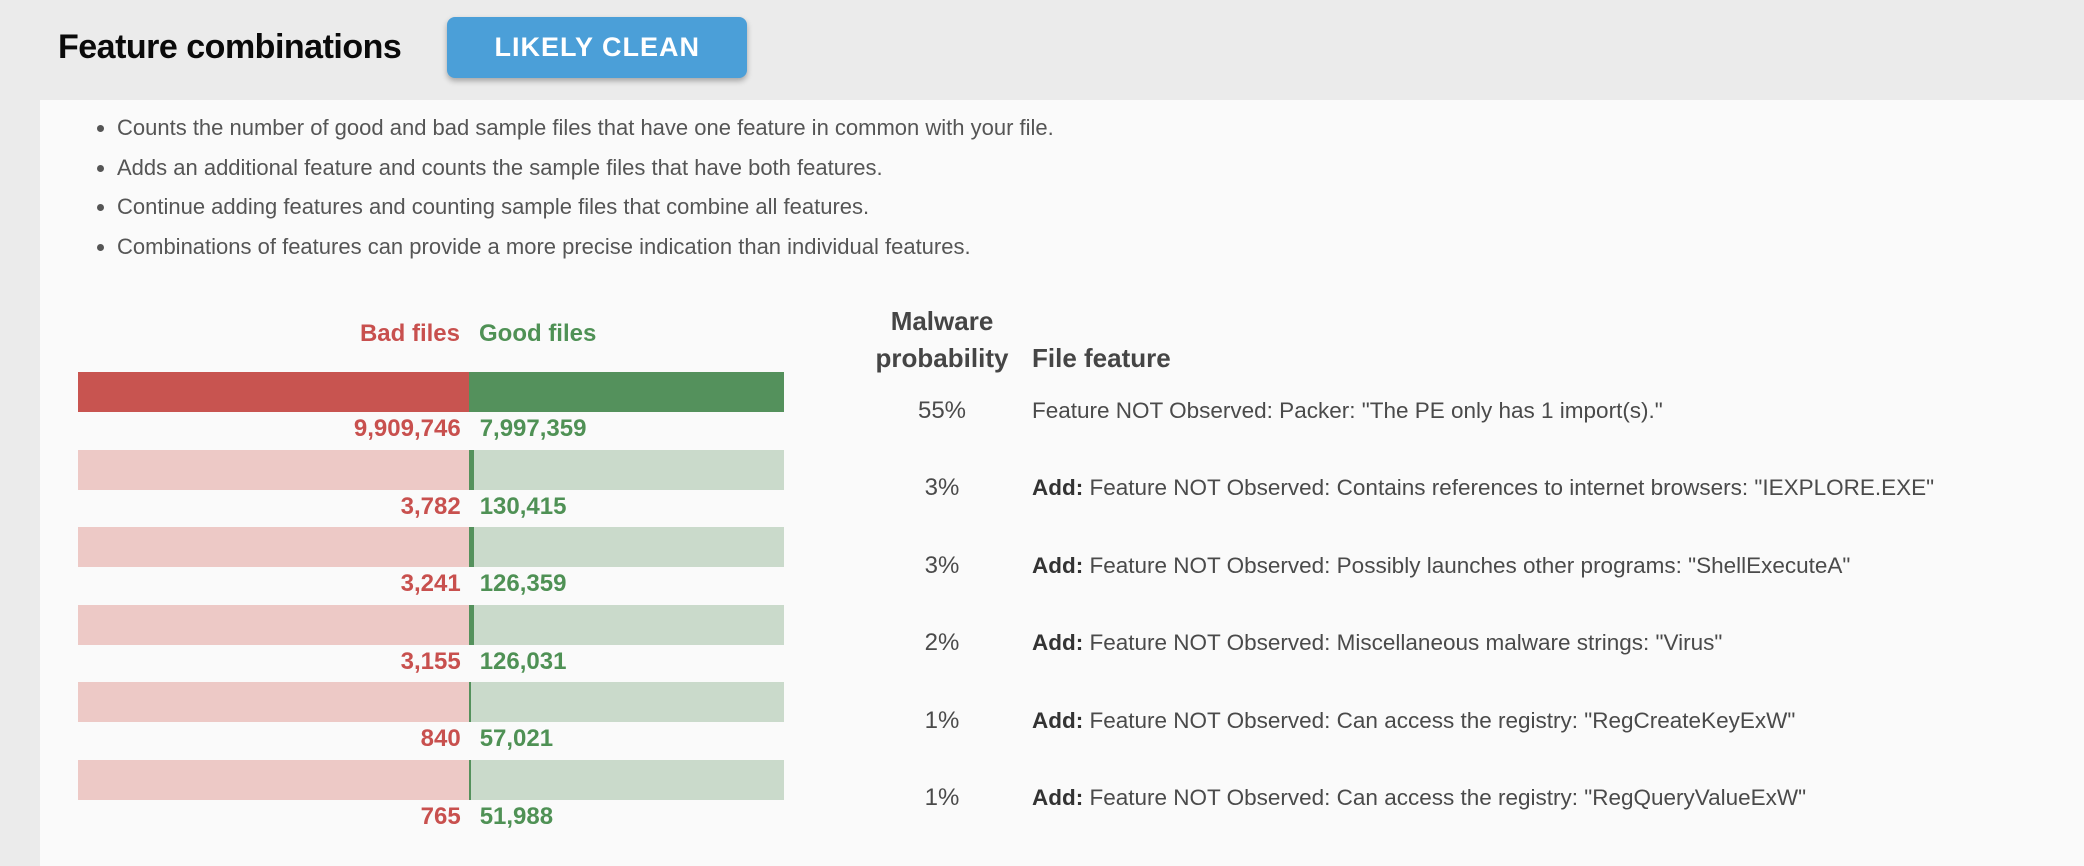  I want to click on bad-files-legend: Bad files, so click(409, 333).